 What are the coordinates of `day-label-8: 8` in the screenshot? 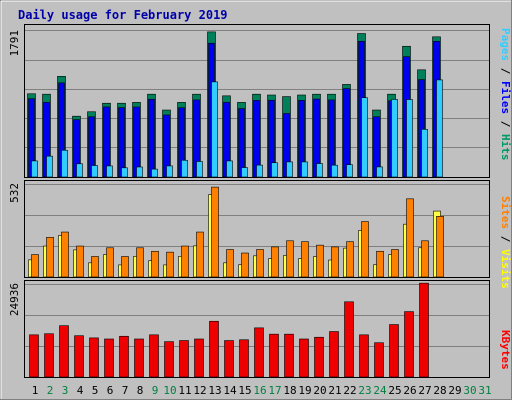 It's located at (140, 390).